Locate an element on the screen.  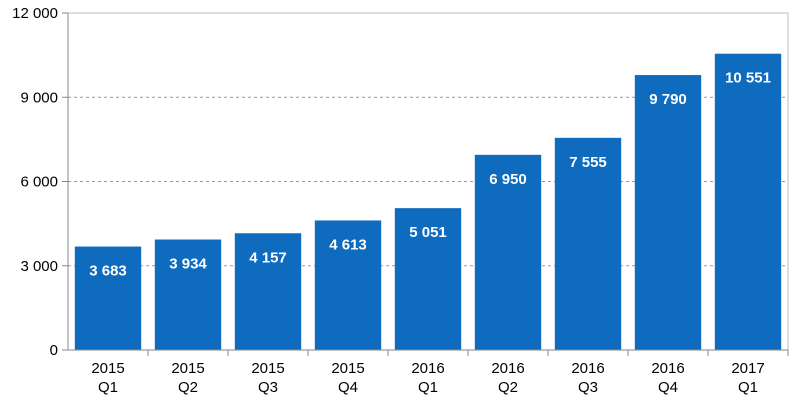
data-label: 5 051 is located at coordinates (428, 232).